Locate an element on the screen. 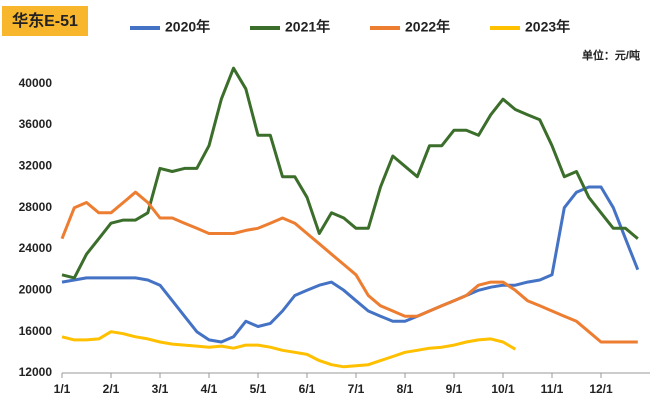  x-tick-label: 8/1 is located at coordinates (405, 389).